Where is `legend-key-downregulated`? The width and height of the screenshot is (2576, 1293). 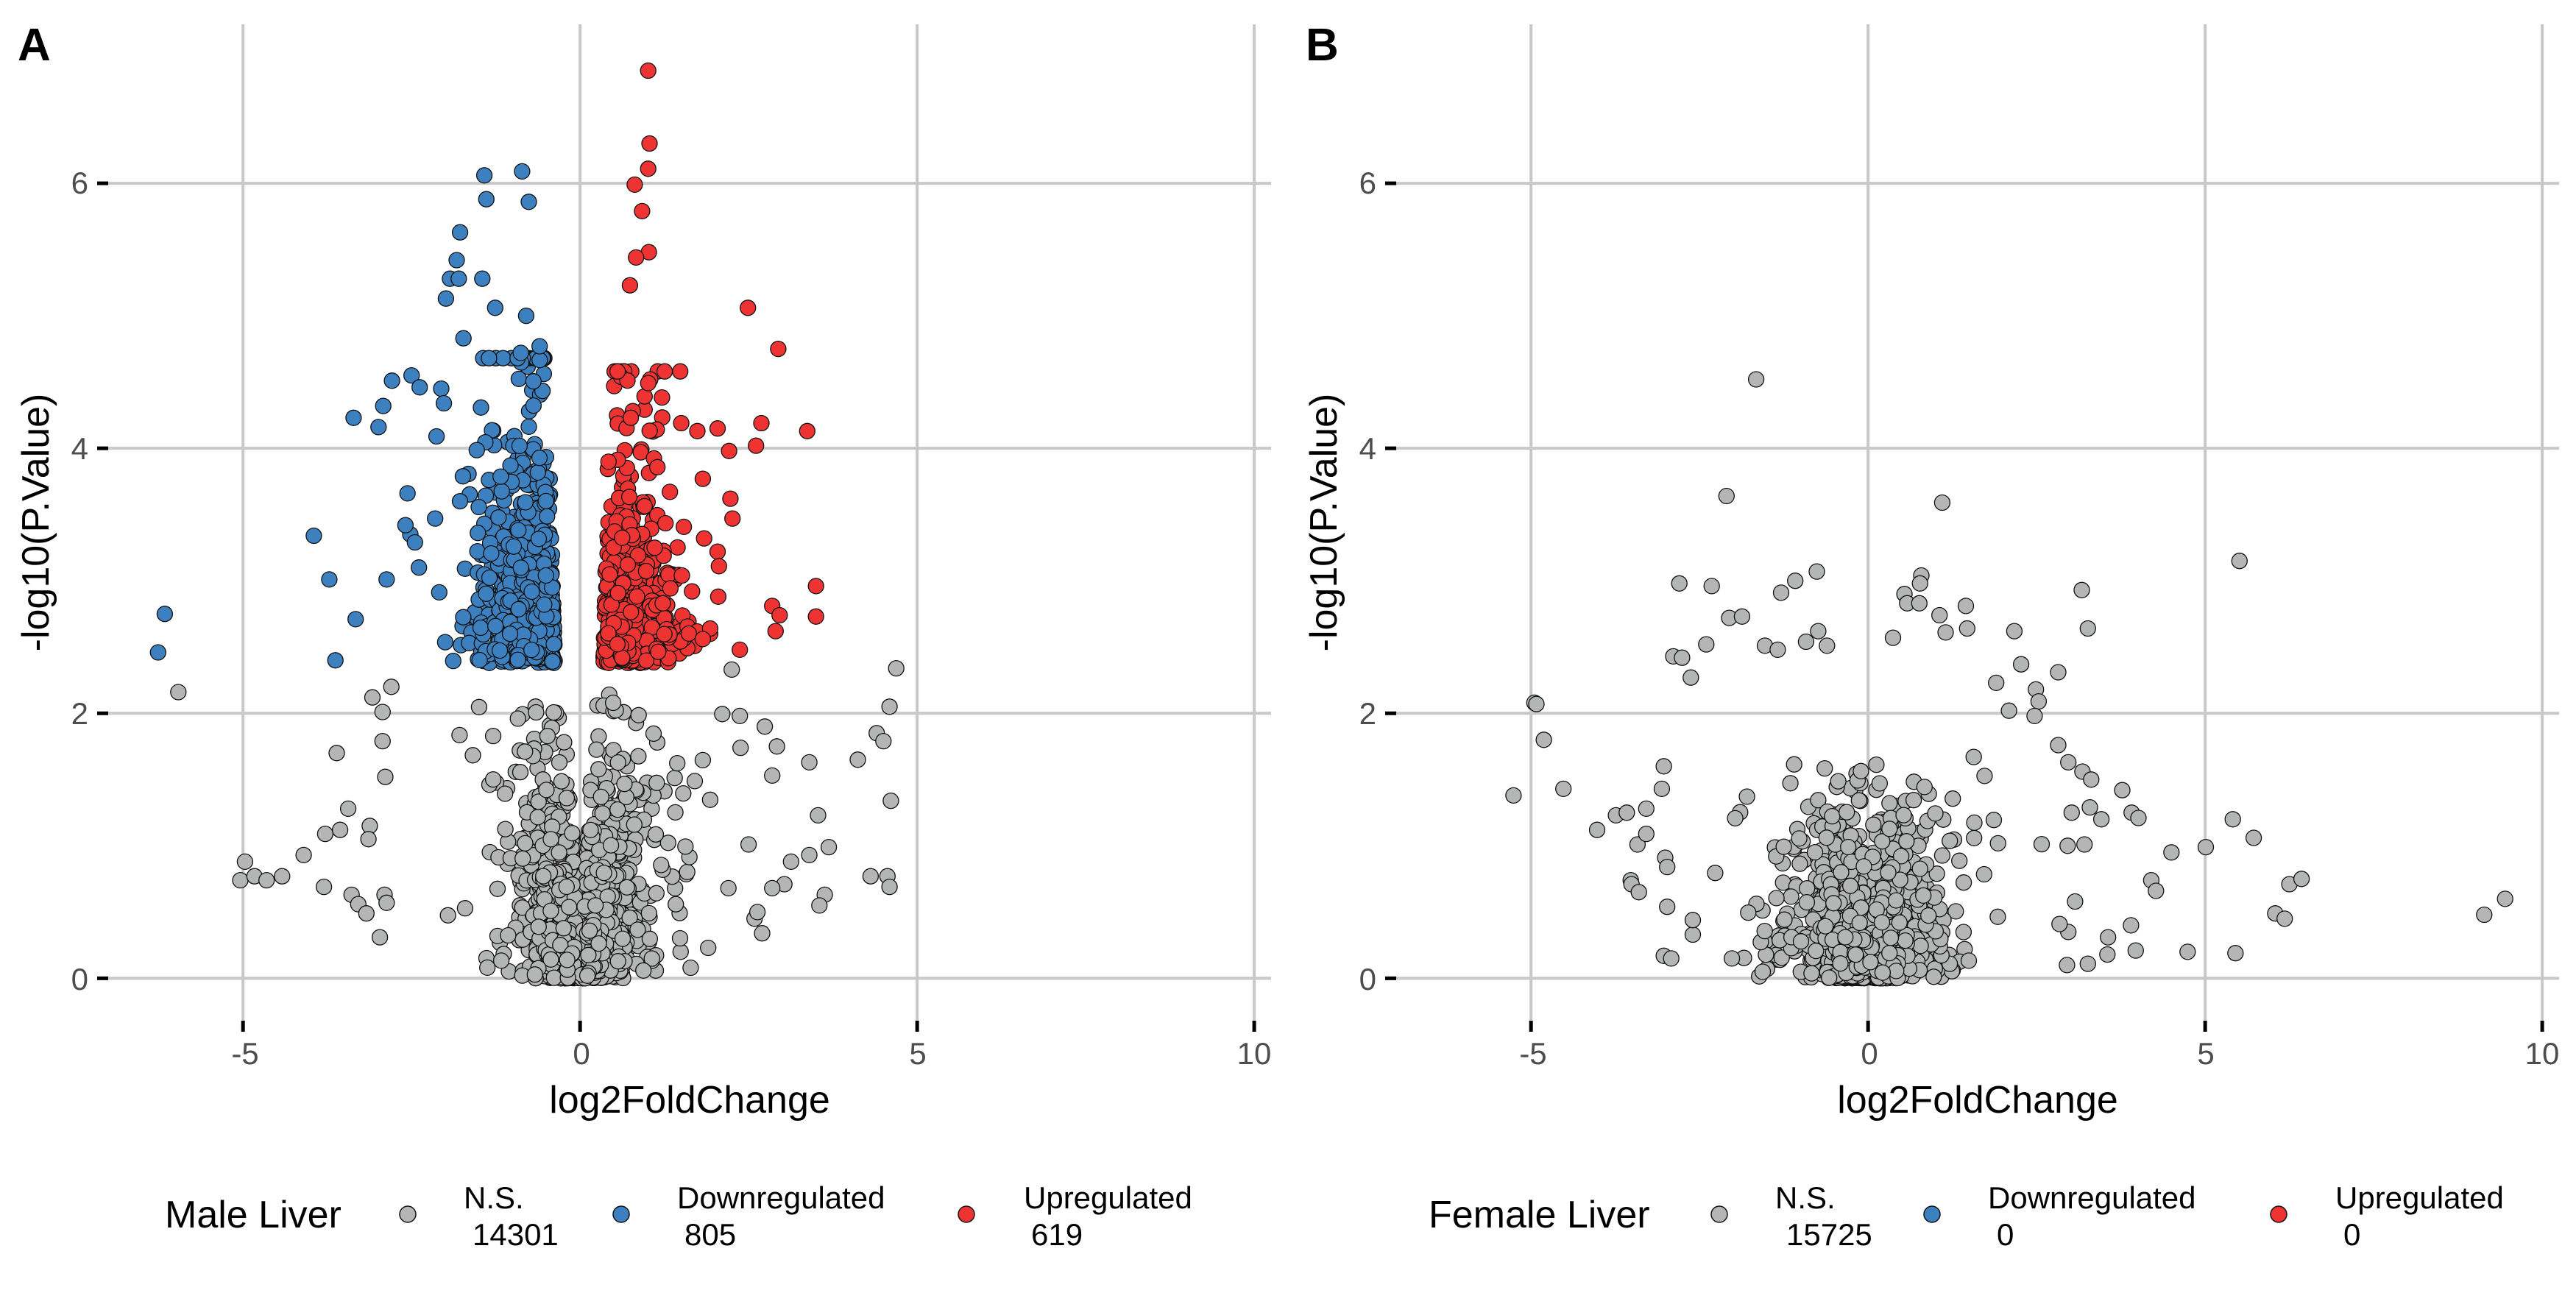 legend-key-downregulated is located at coordinates (621, 1214).